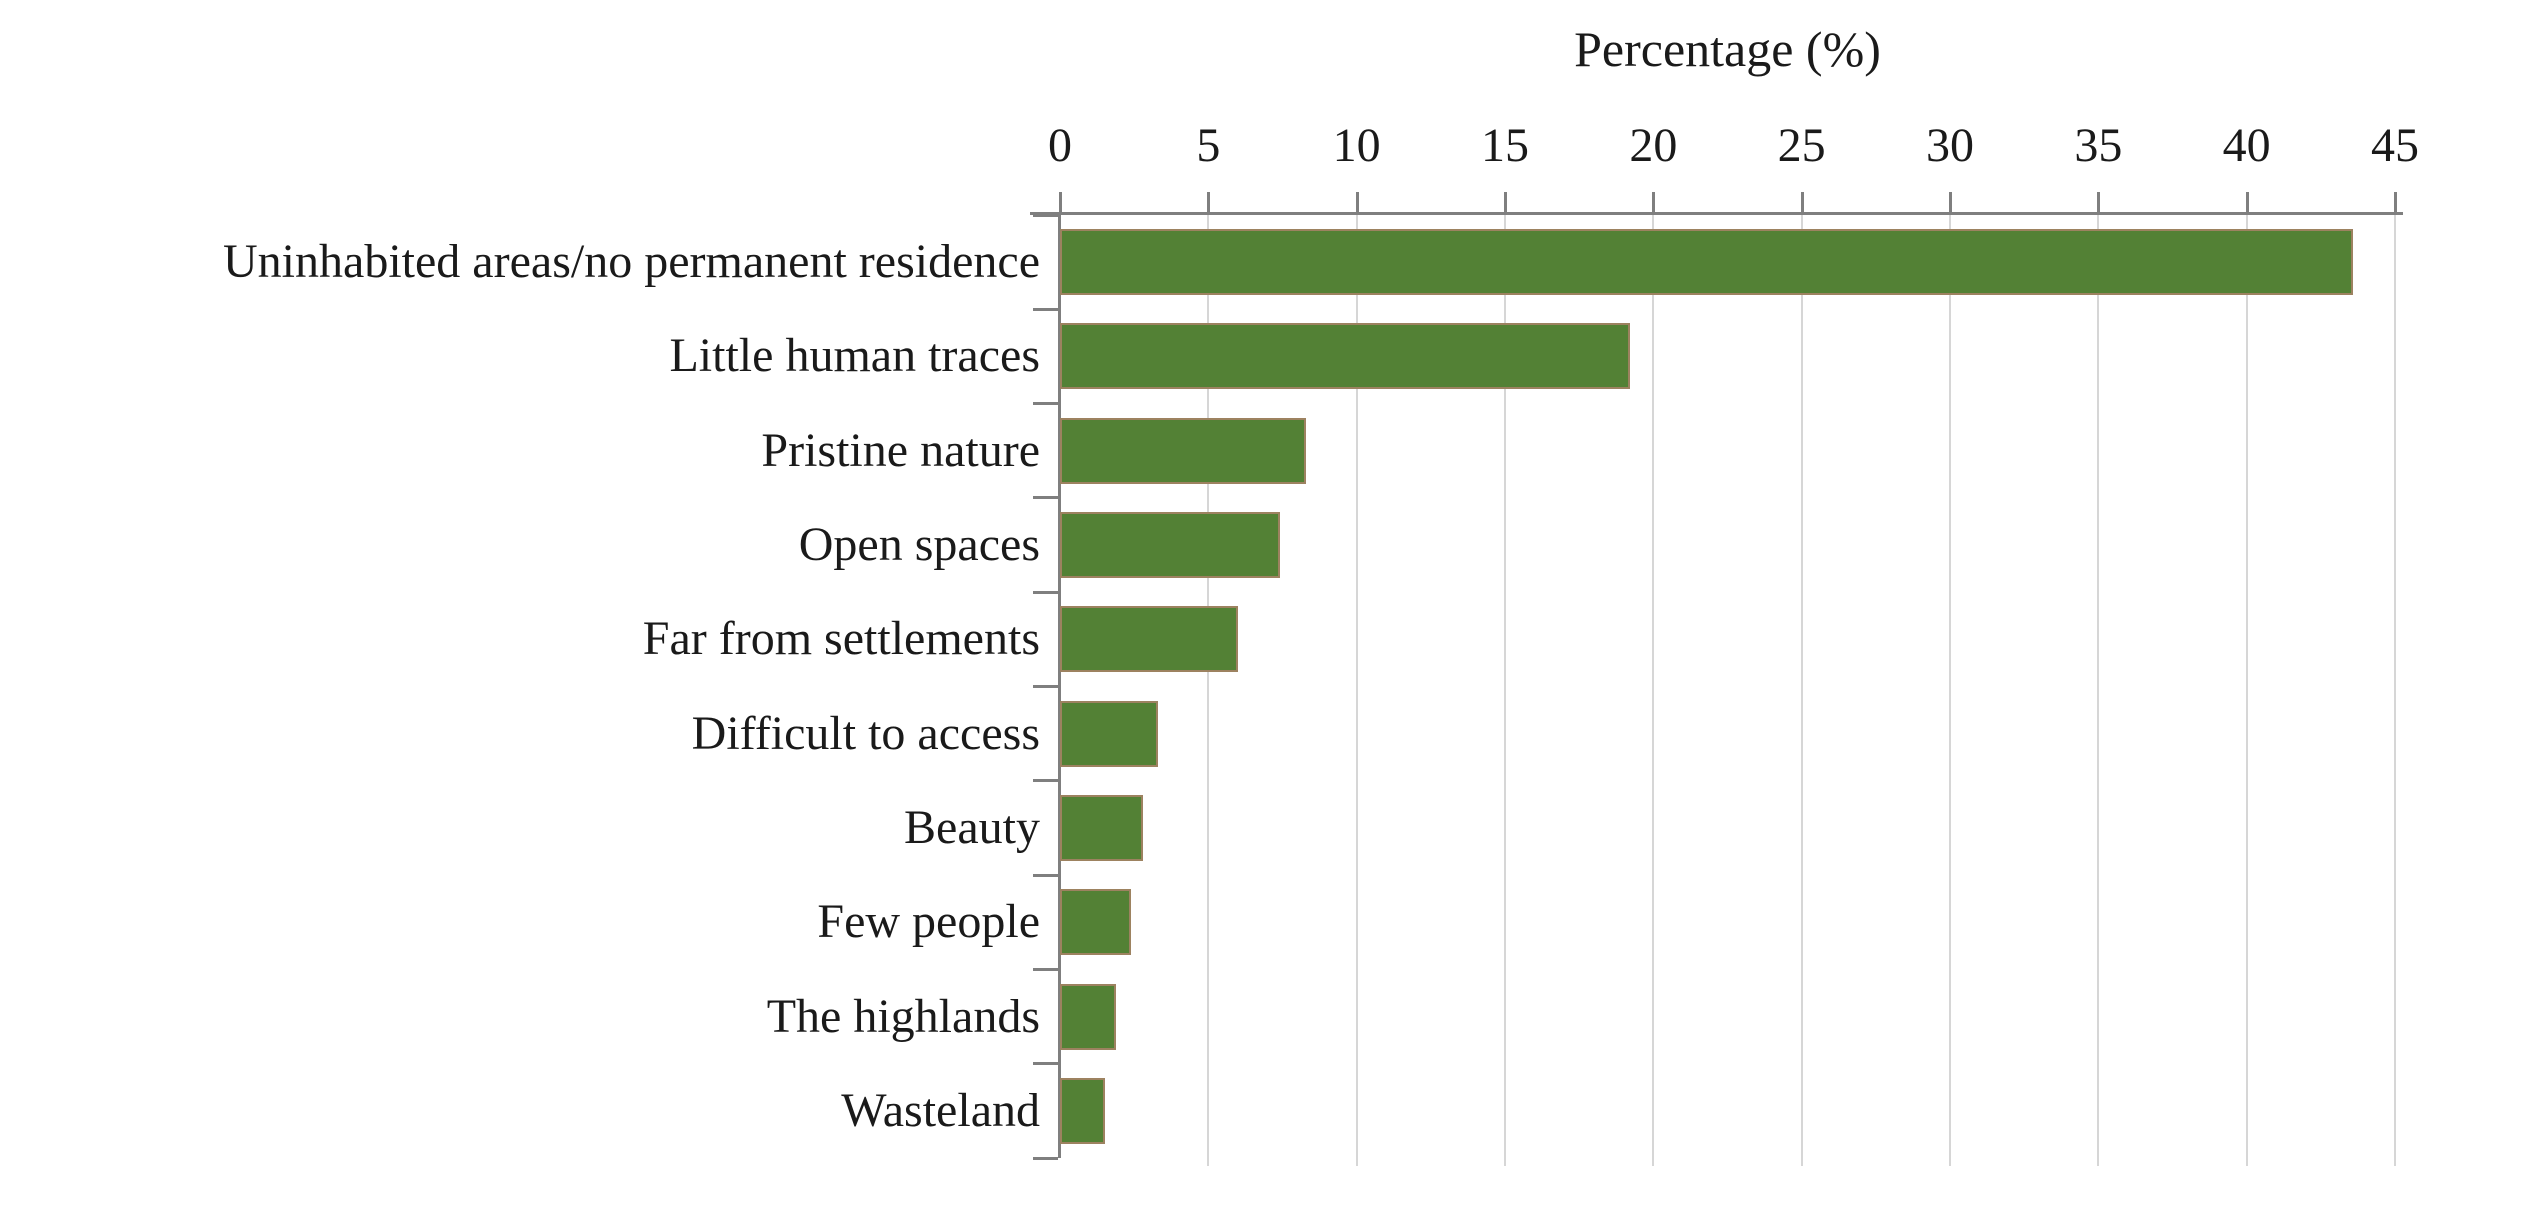  Describe the element at coordinates (865, 733) in the screenshot. I see `category-label: Difficult to access` at that location.